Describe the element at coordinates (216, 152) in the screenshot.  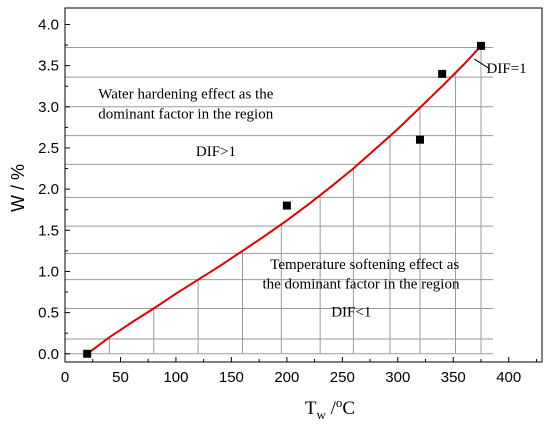
I see `annotation-2: DIF>1` at that location.